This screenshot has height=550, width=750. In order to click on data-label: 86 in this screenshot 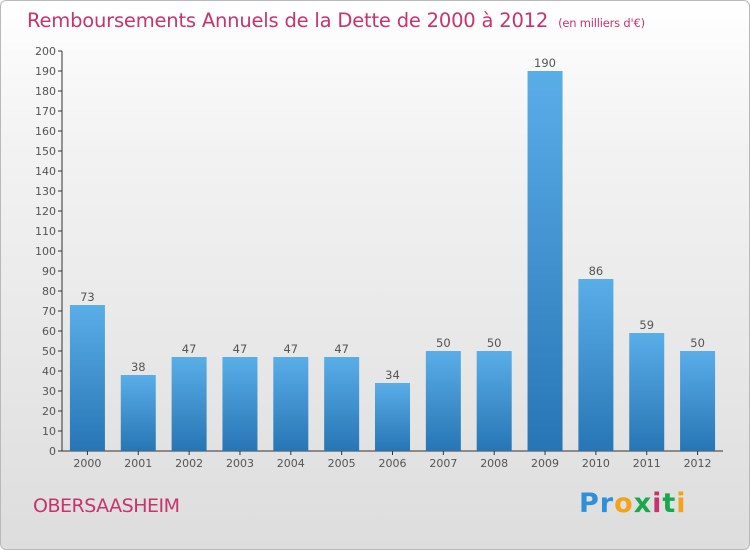, I will do `click(596, 271)`.